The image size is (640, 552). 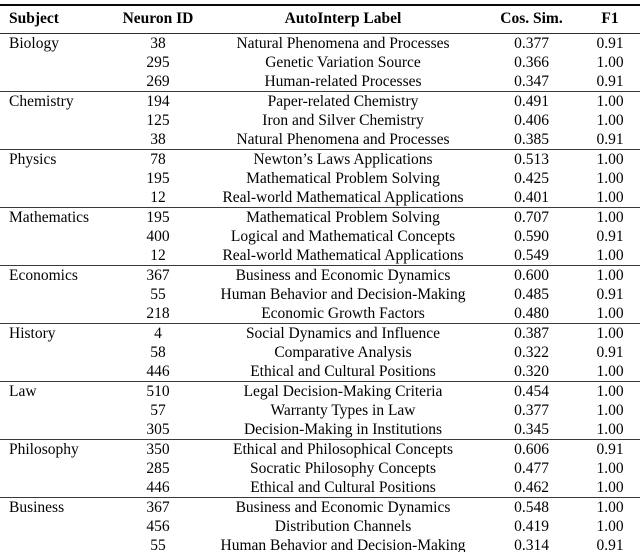 What do you see at coordinates (531, 255) in the screenshot?
I see `cos-sim-cell: 0.549` at bounding box center [531, 255].